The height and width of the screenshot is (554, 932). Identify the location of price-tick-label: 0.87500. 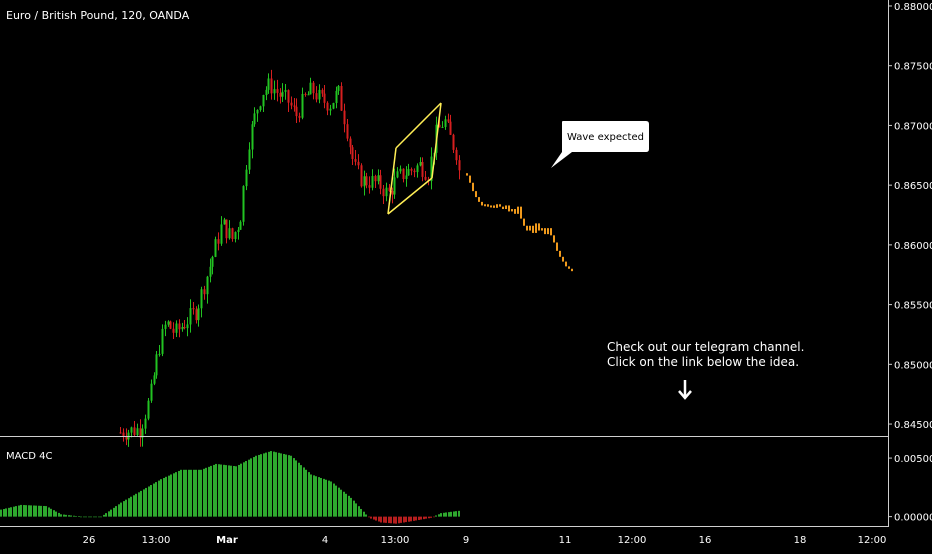
(913, 67).